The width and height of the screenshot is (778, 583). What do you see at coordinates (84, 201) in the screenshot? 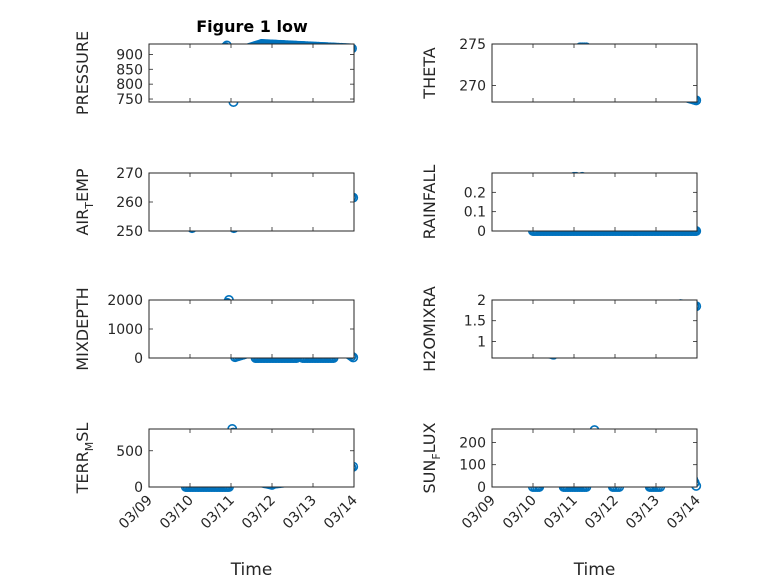
I see `y-axis-label: AIRTEMP` at bounding box center [84, 201].